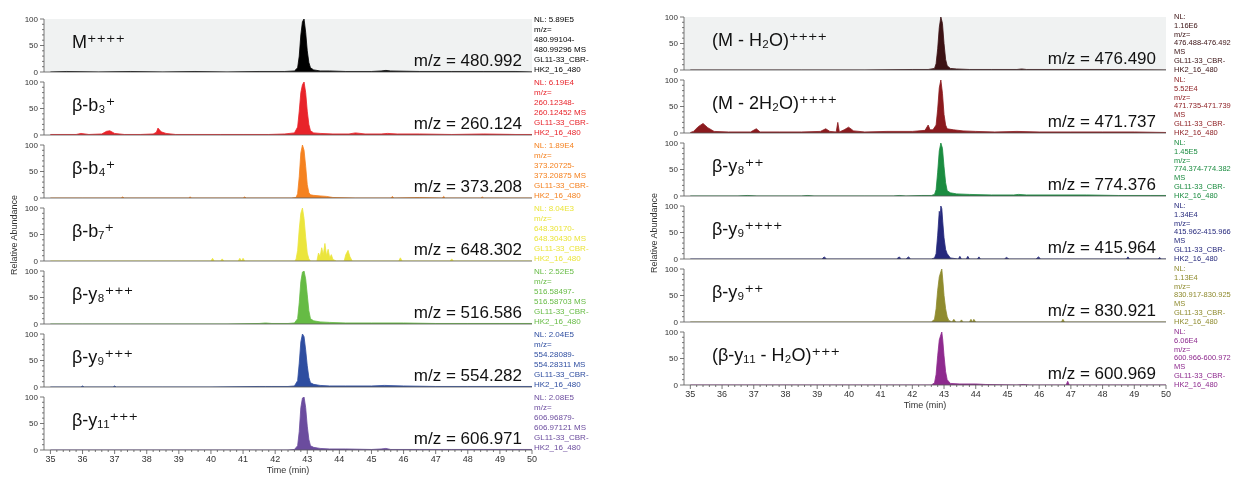 This screenshot has height=478, width=1233. I want to click on annotation: m/z = 260.124, so click(467, 123).